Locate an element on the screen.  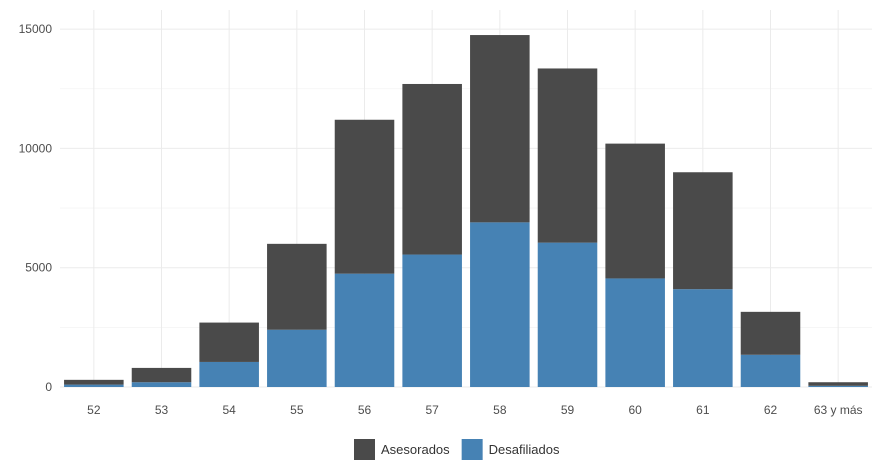
y-tick-label: 15000 is located at coordinates (36, 29).